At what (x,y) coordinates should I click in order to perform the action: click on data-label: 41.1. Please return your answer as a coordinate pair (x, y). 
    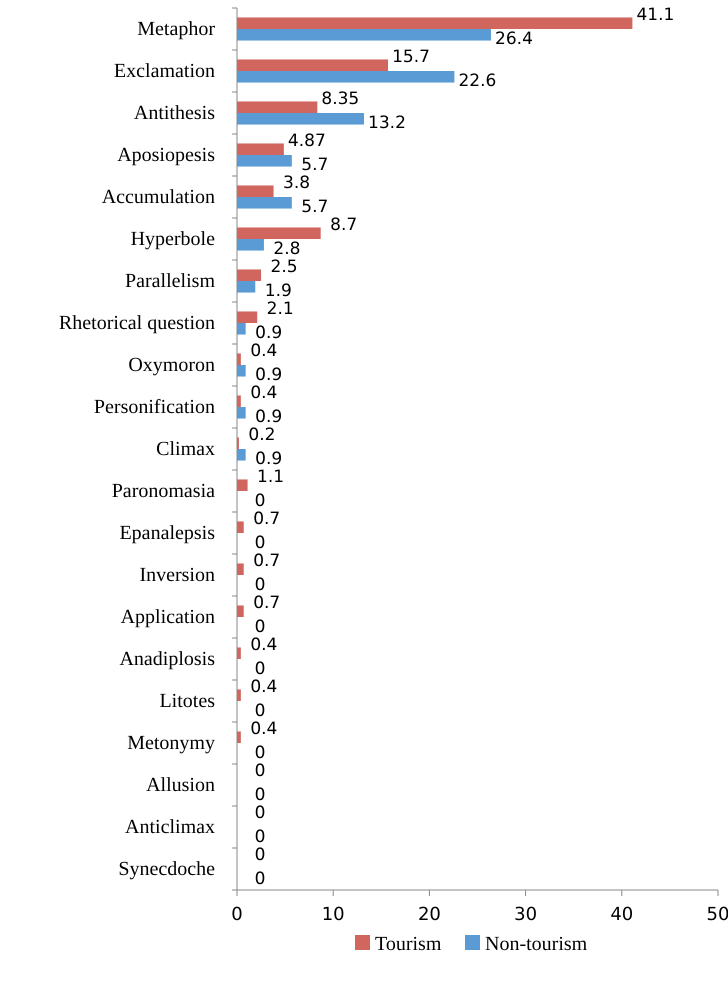
    Looking at the image, I should click on (655, 15).